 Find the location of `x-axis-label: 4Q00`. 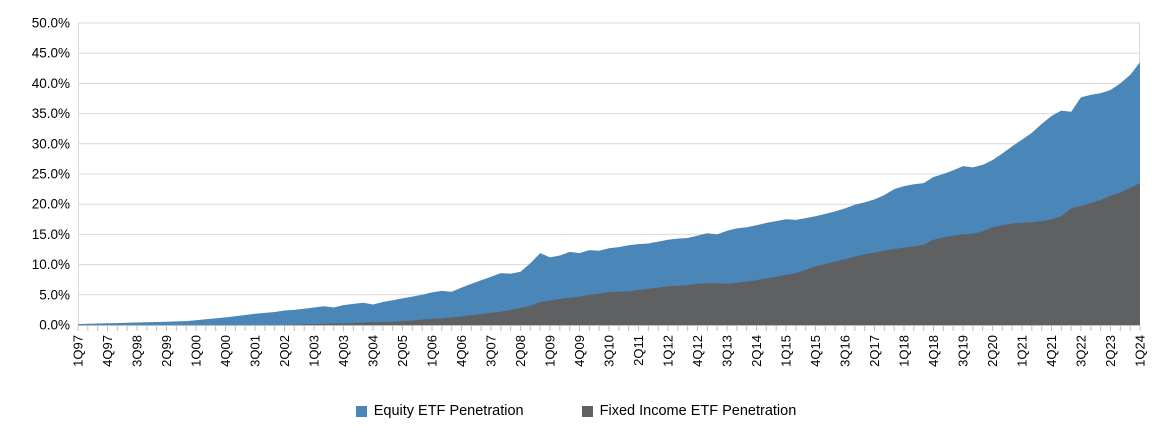

x-axis-label: 4Q00 is located at coordinates (225, 351).